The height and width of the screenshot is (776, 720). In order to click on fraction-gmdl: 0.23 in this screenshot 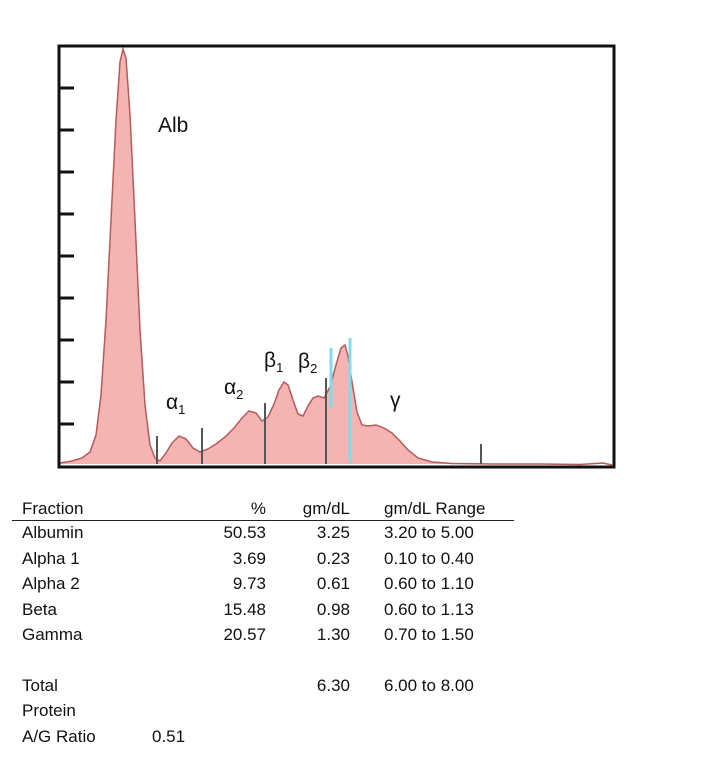, I will do `click(333, 558)`.